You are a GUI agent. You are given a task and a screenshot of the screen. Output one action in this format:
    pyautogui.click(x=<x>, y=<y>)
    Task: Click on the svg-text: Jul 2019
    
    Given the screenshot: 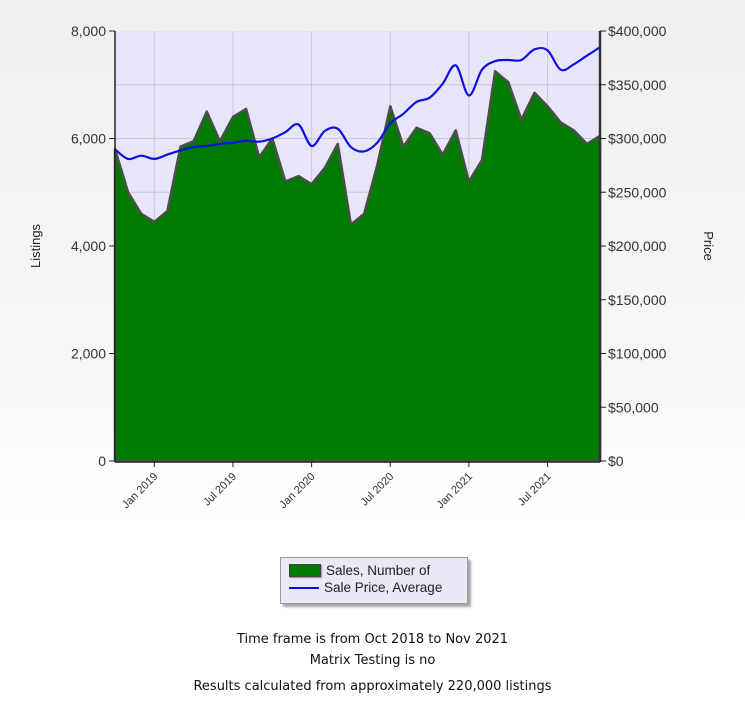 What is the action you would take?
    pyautogui.click(x=220, y=490)
    